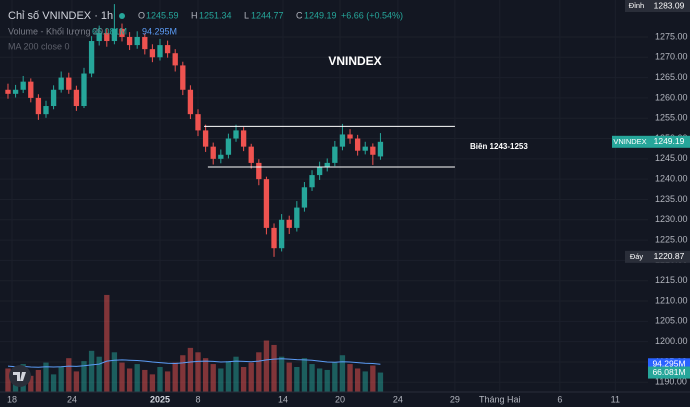 The height and width of the screenshot is (407, 690). What do you see at coordinates (320, 15) in the screenshot?
I see `ohlc-value: 1249.19` at bounding box center [320, 15].